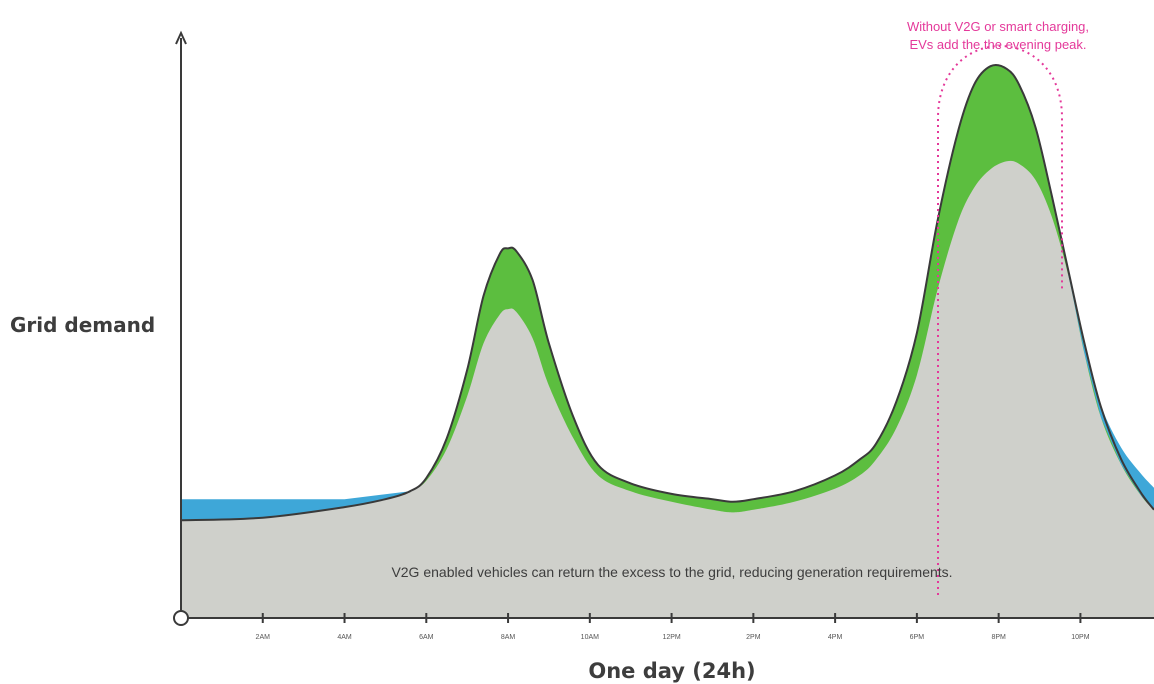  I want to click on x-tick-label: 8AM, so click(508, 637).